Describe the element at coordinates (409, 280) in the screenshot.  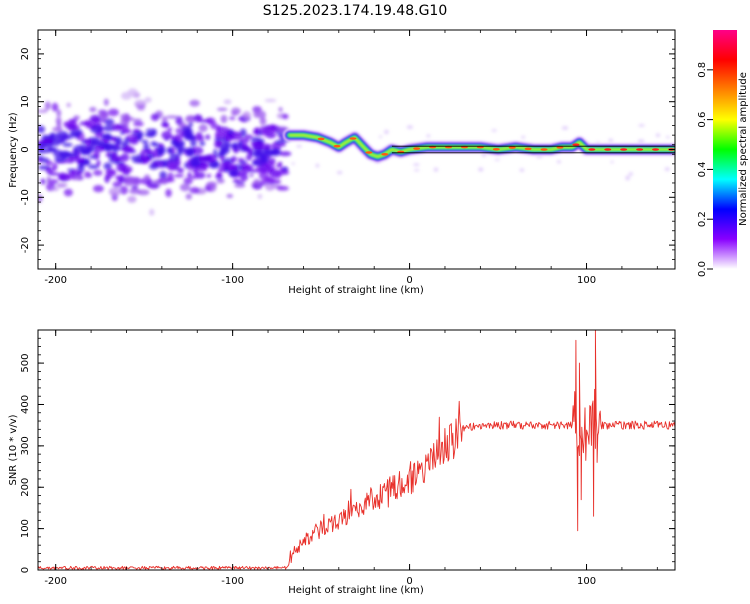
I see `spectrogram-xtick-label: 0` at that location.